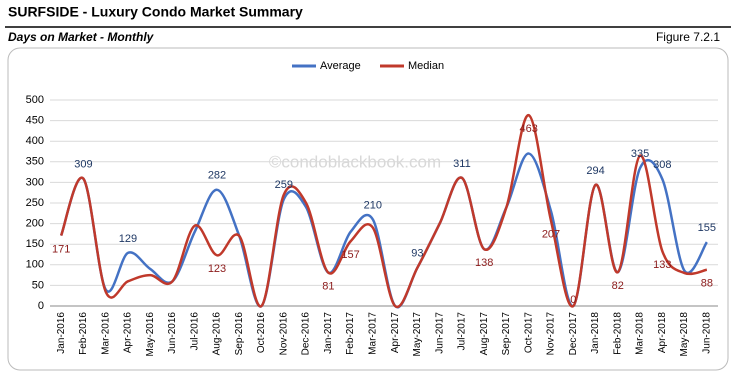 The image size is (736, 382). I want to click on y-tick-label: 450, so click(35, 121).